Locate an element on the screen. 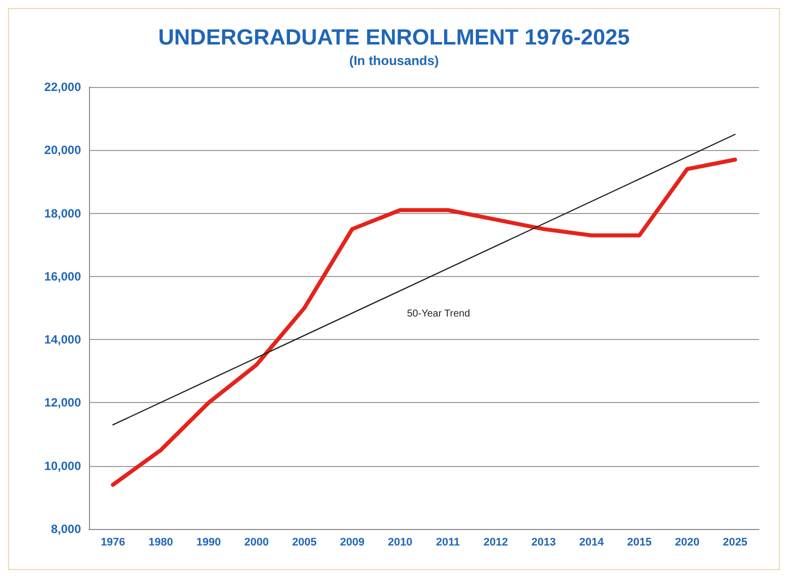 The height and width of the screenshot is (578, 790). y-tick-label: 8,000 is located at coordinates (66, 529).